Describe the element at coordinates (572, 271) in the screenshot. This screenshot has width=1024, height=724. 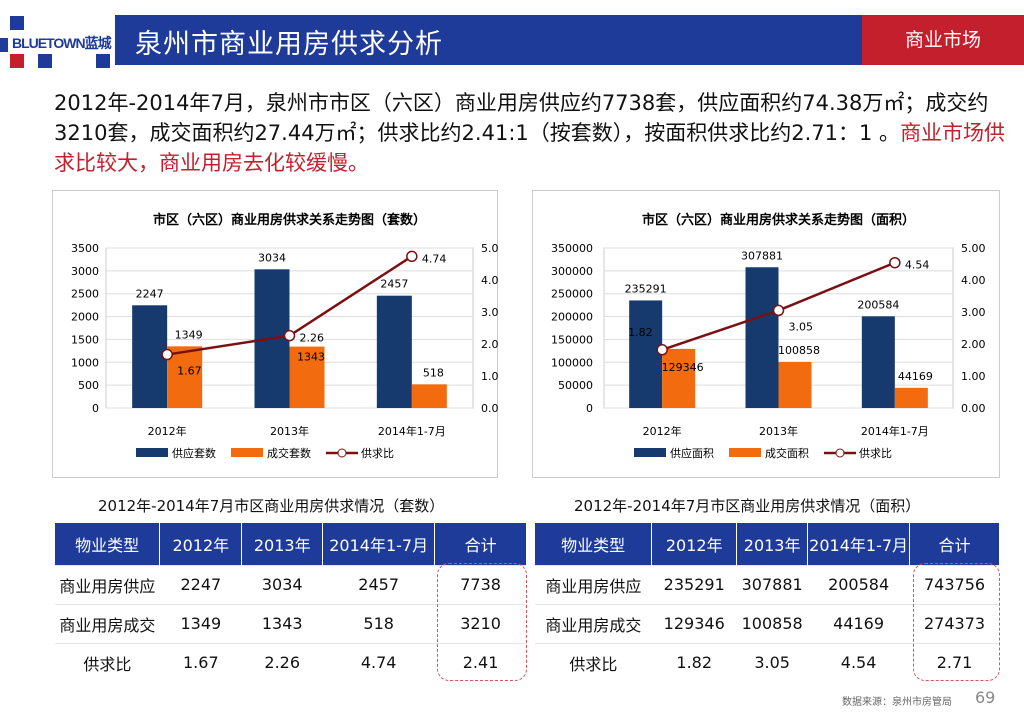
I see `y-tick-label: 300000` at that location.